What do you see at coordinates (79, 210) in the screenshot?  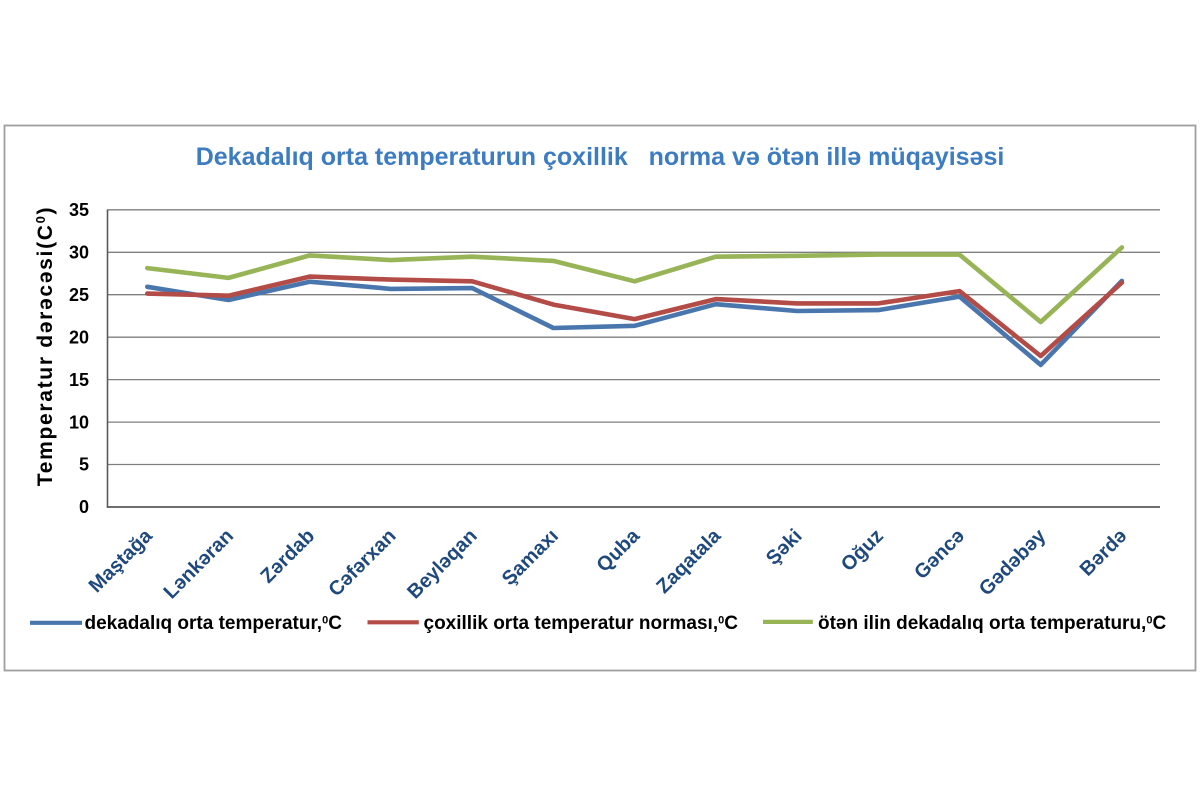 I see `svg-text: 35` at bounding box center [79, 210].